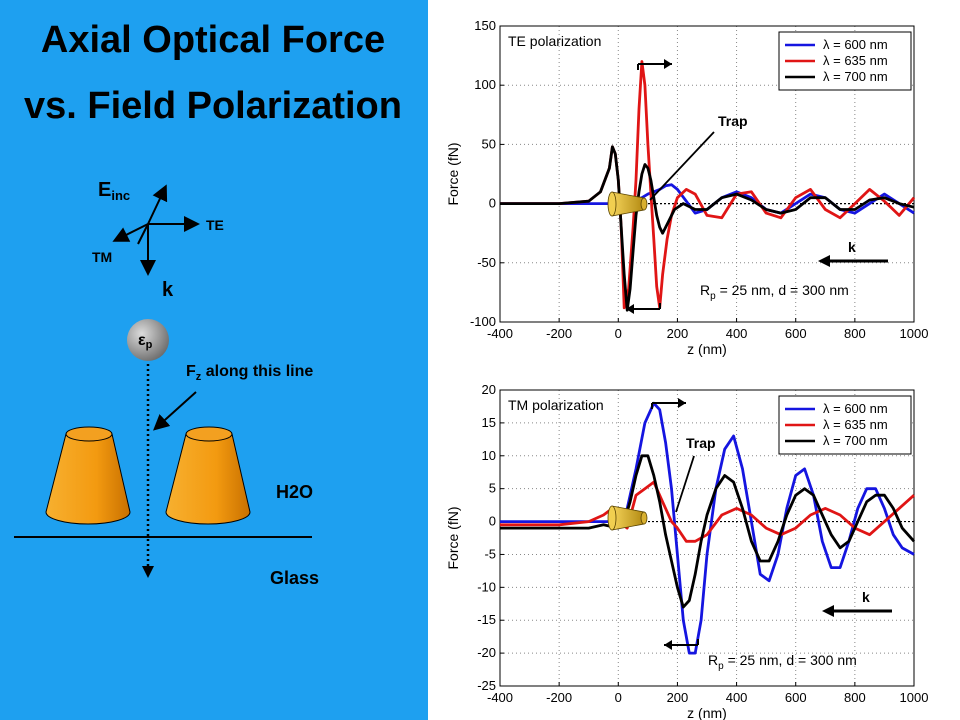 The height and width of the screenshot is (720, 960). What do you see at coordinates (486, 685) in the screenshot?
I see `y-tick-label: -25` at bounding box center [486, 685].